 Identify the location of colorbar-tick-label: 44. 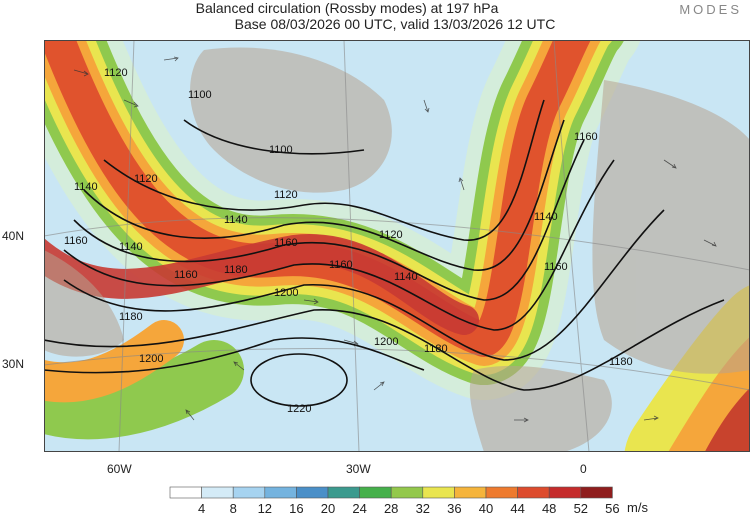
(517, 508).